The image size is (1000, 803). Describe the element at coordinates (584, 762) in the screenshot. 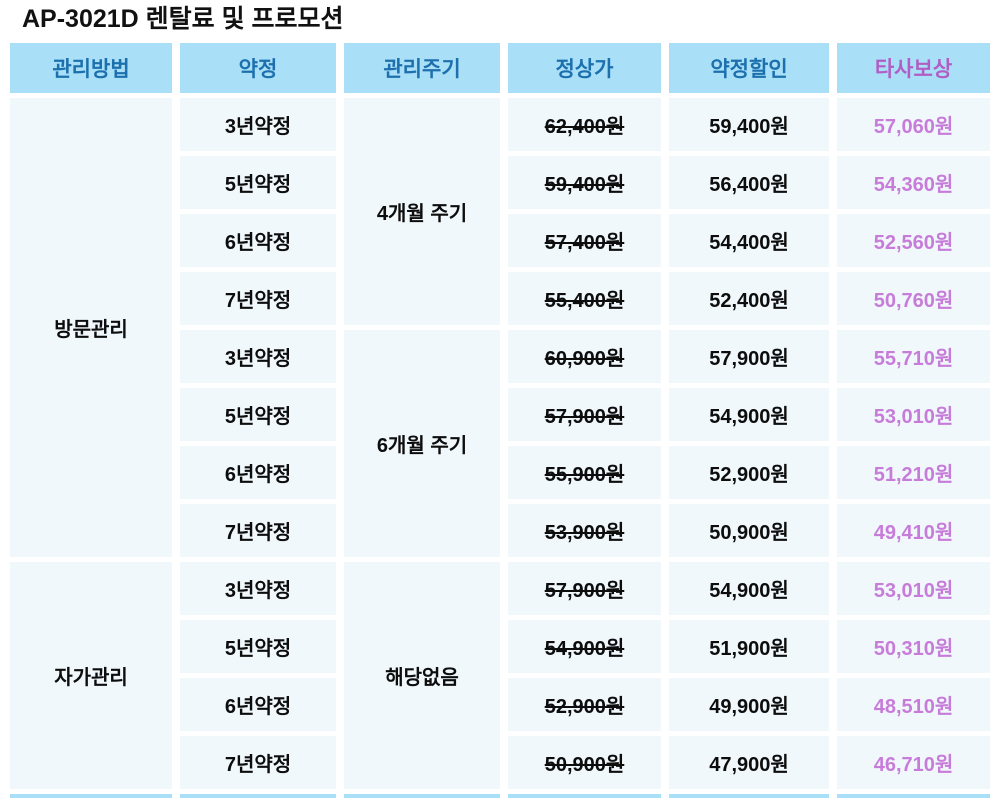

I see `original-price-cell: 50,900원` at that location.